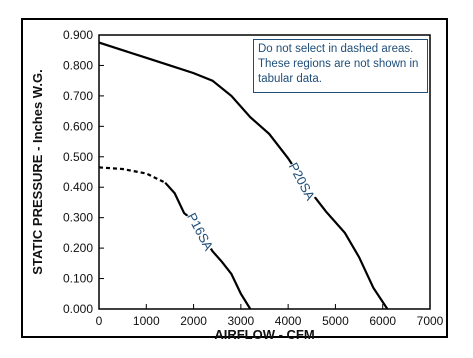 This screenshot has width=473, height=358. What do you see at coordinates (193, 321) in the screenshot?
I see `x-tick-label: 2000` at bounding box center [193, 321].